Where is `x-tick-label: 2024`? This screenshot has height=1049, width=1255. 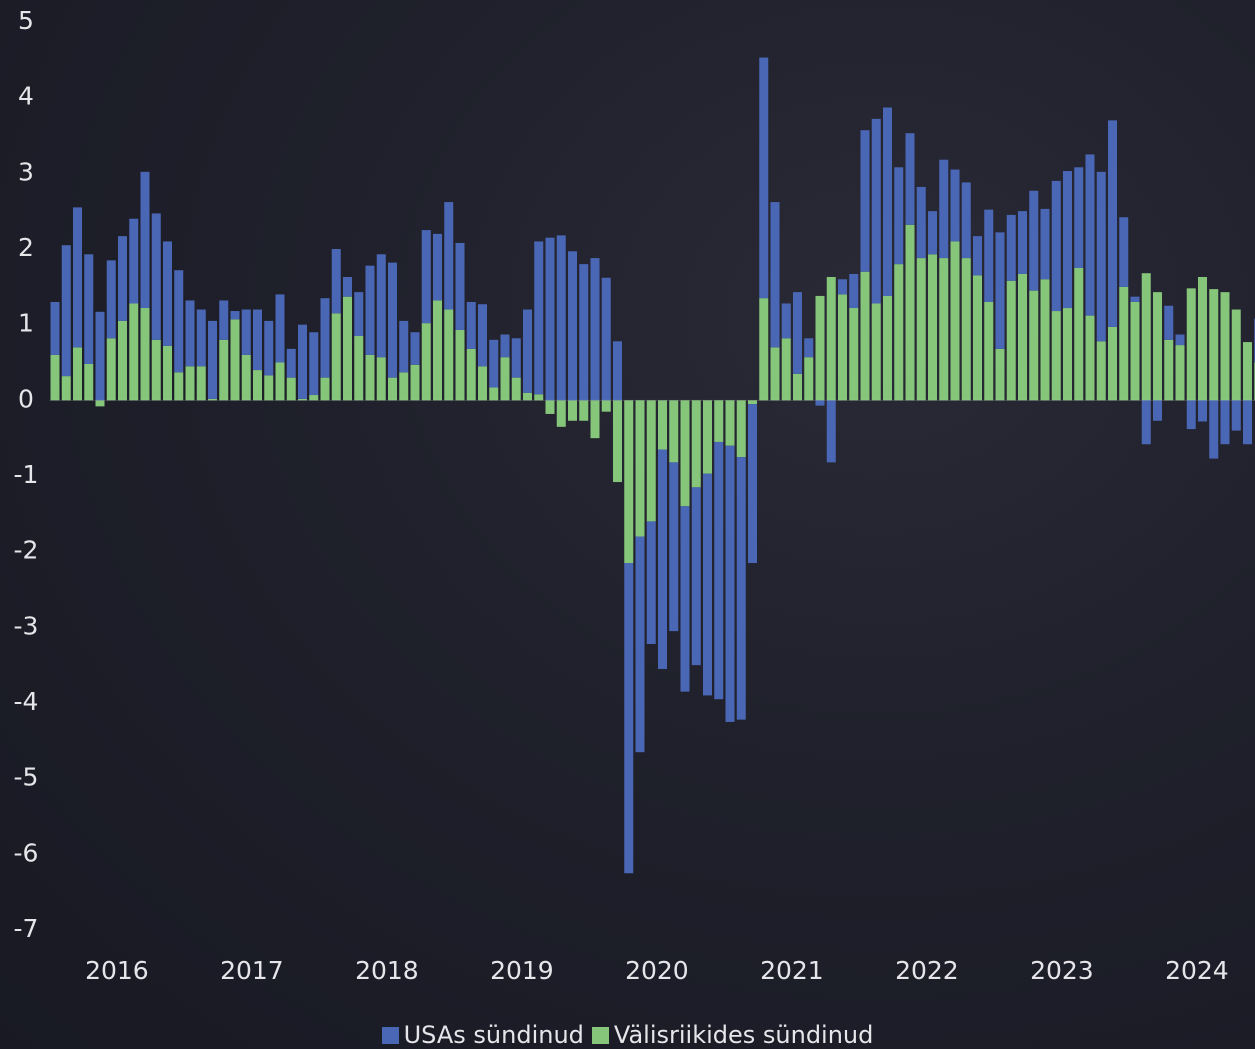 x-tick-label: 2024 is located at coordinates (1197, 970).